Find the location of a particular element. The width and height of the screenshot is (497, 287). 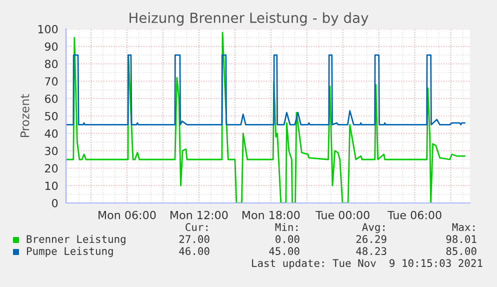

x-tick-label: Mon 06:00 is located at coordinates (127, 215).